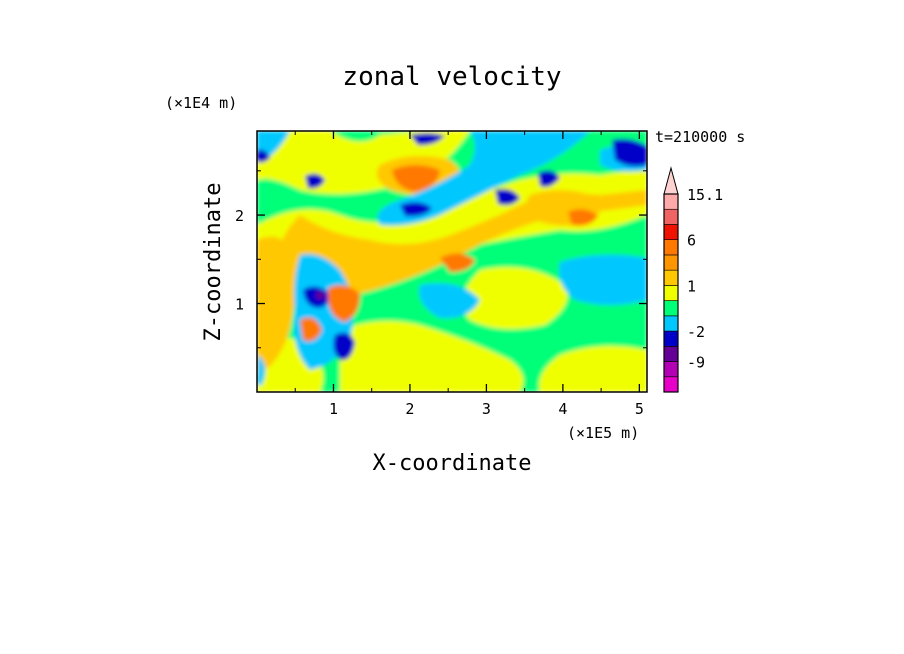 Image resolution: width=904 pixels, height=654 pixels. I want to click on y-axis: 12, so click(441, 259).